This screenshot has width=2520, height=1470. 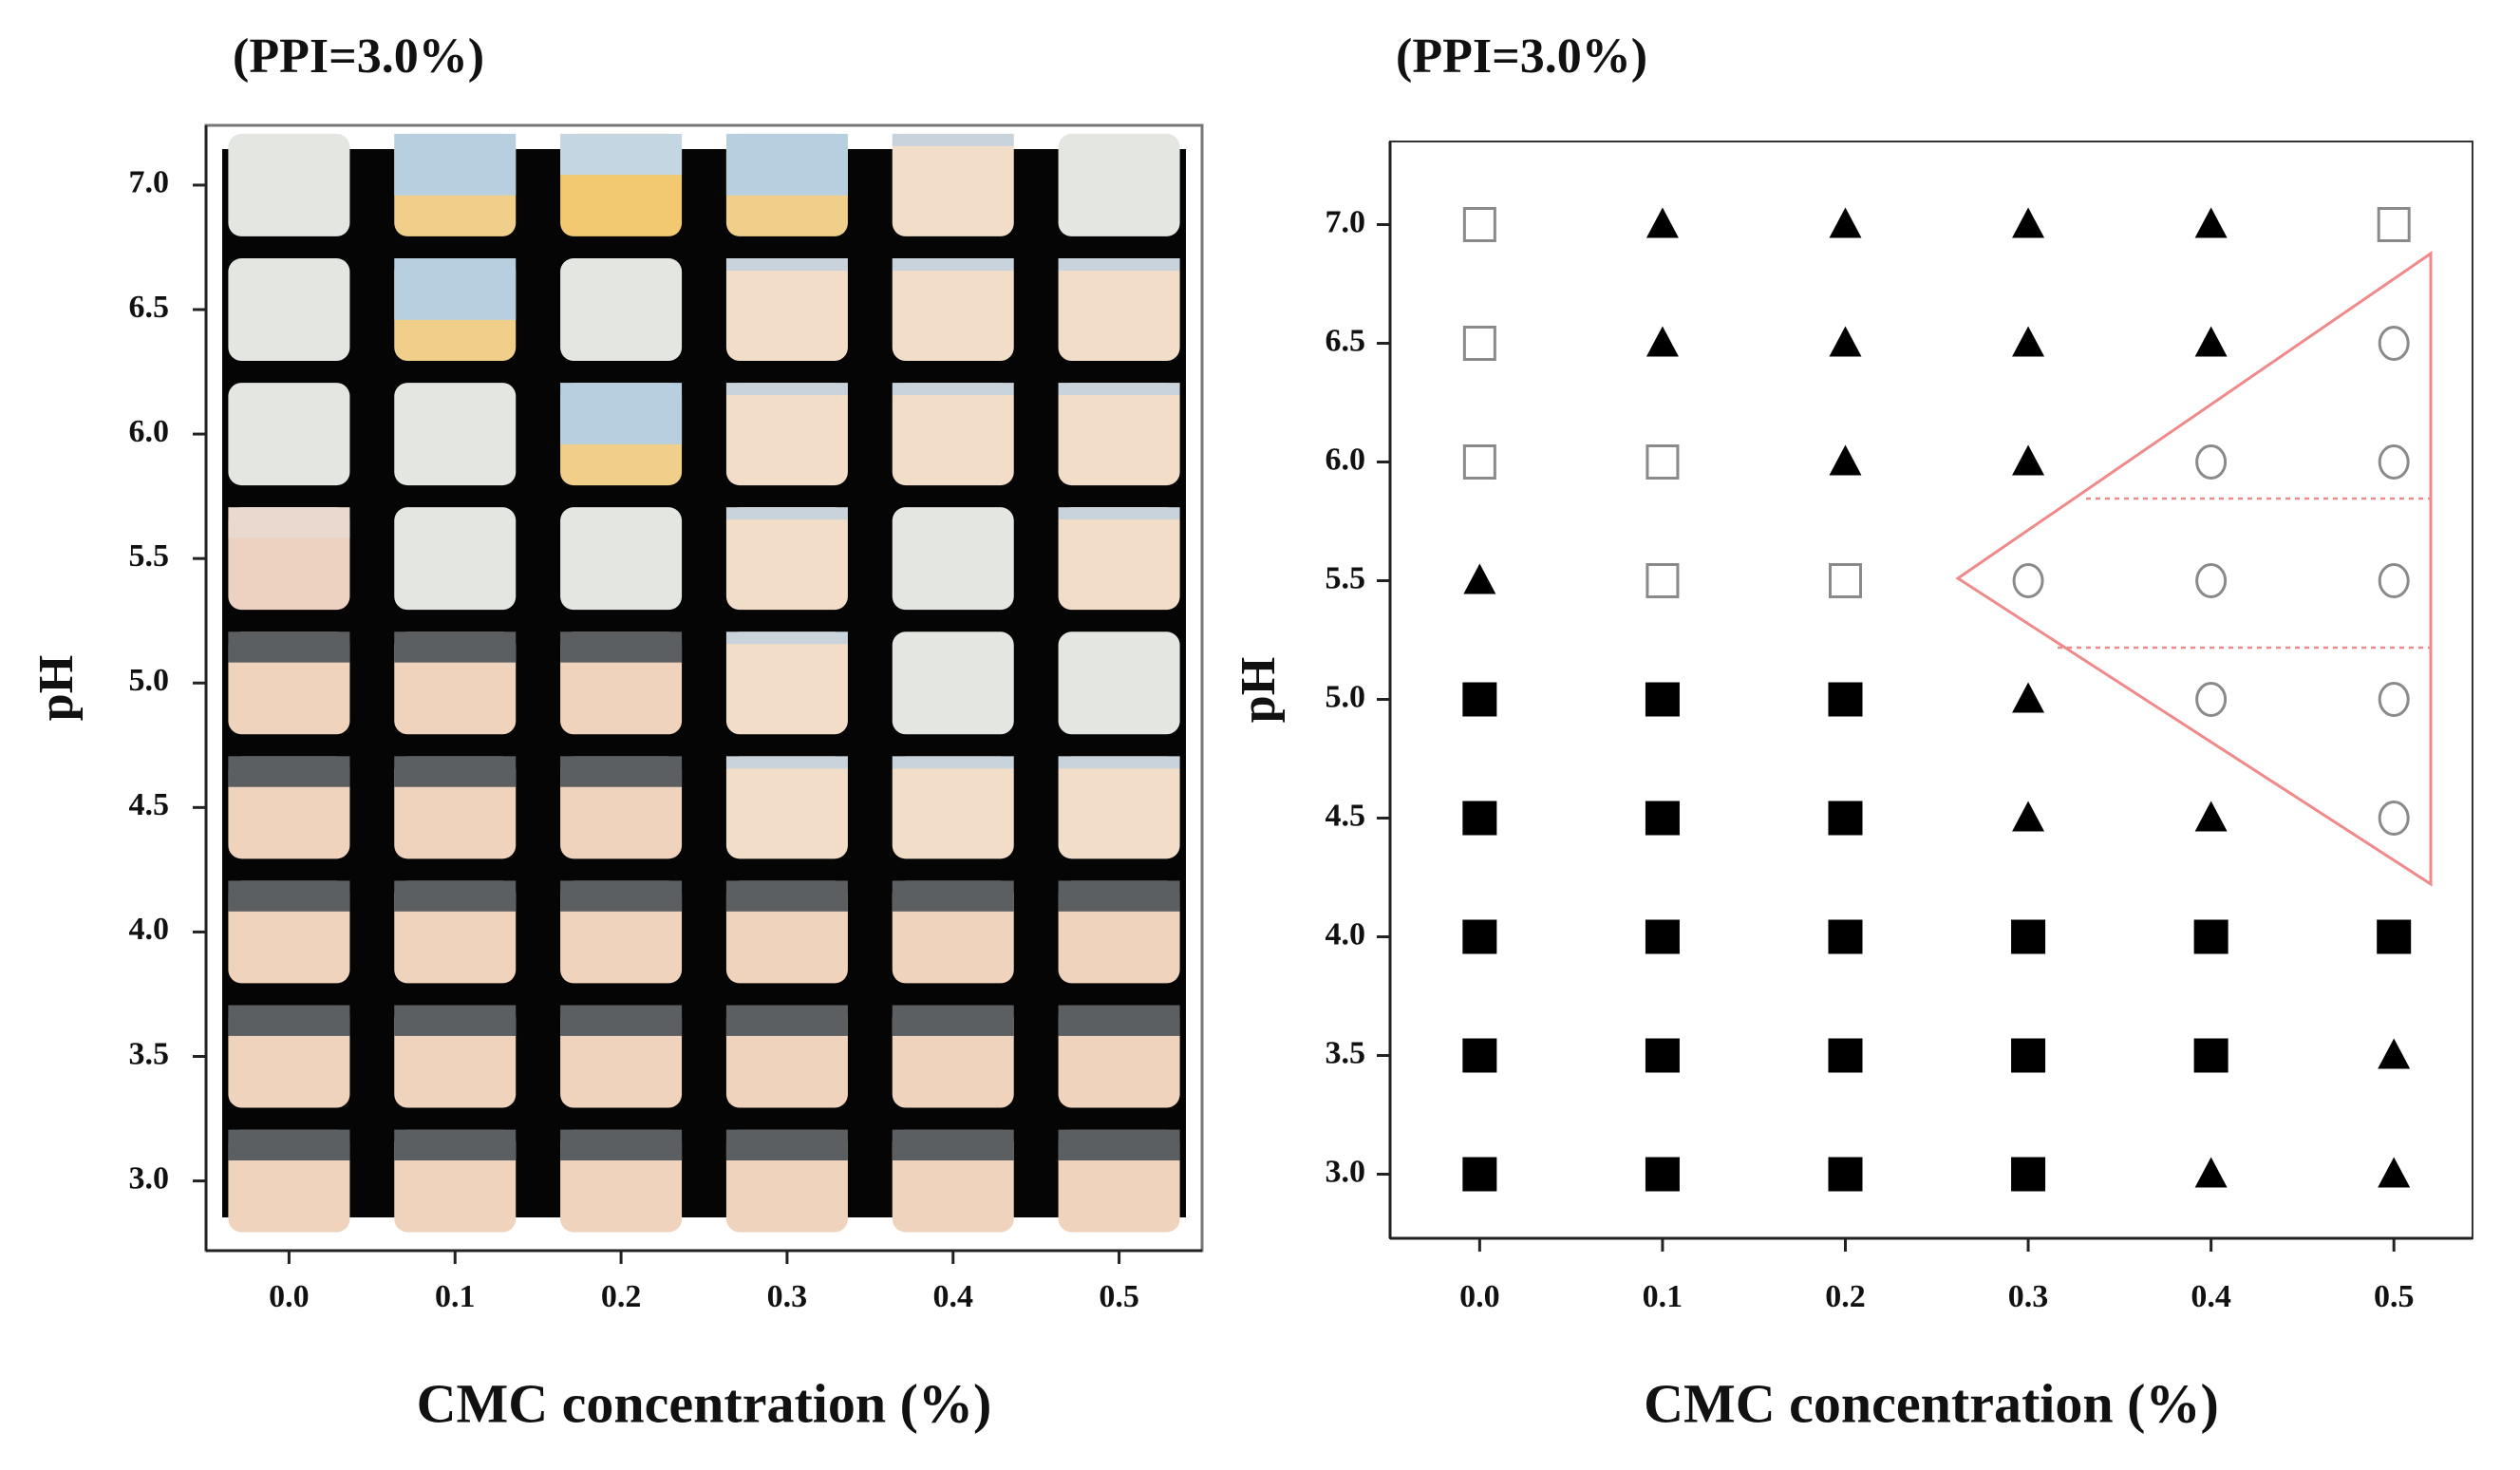 I want to click on x-tick-label: 0.1, so click(x=455, y=1296).